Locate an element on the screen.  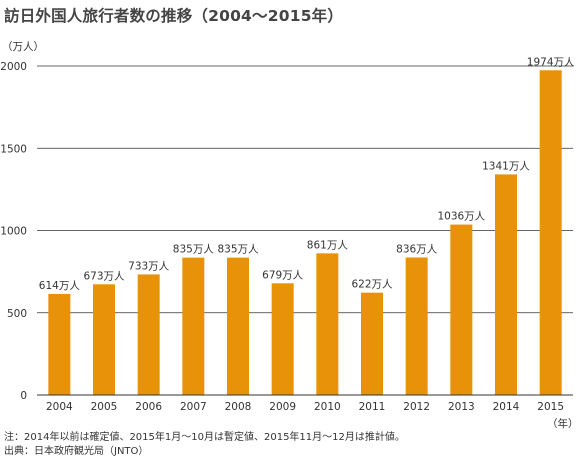
bar-2013 is located at coordinates (461, 309).